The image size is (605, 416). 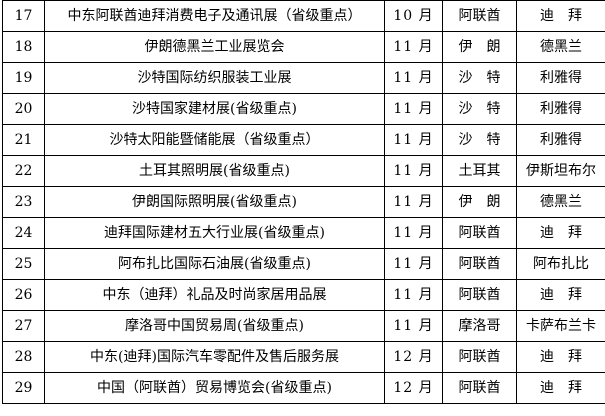 I want to click on table-row: 28 中东(迪拜)国际汽车零配件及售后服务展 12 月 阿联酋 迪 拜, so click(x=303, y=357).